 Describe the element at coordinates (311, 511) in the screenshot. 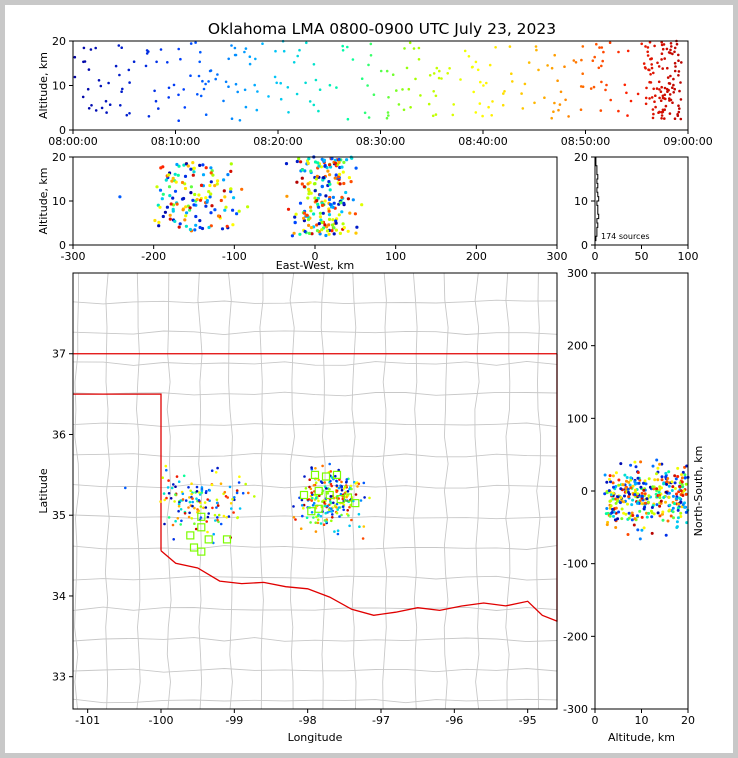

I see `station-marker` at that location.